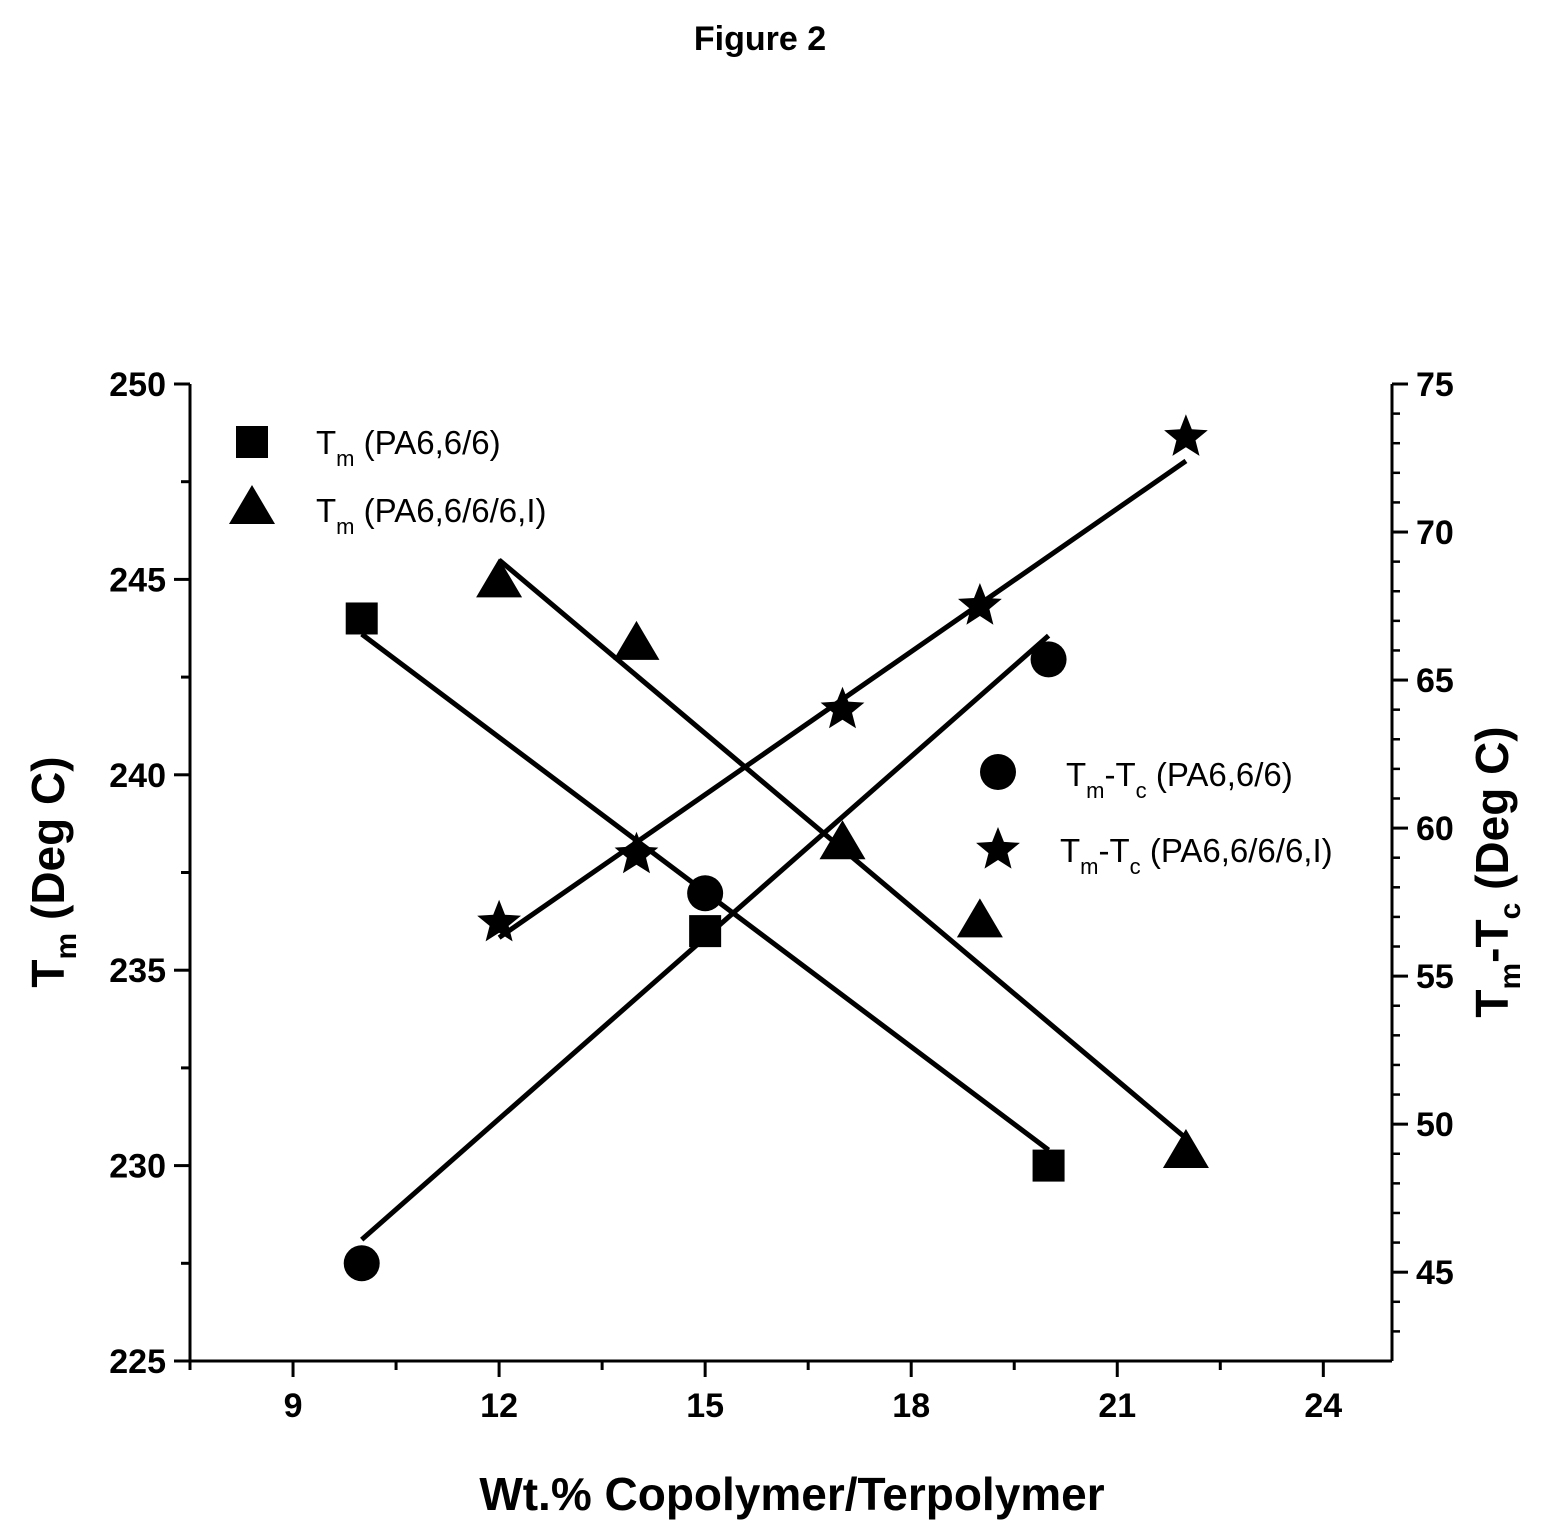 This screenshot has height=1540, width=1552. What do you see at coordinates (1435, 533) in the screenshot?
I see `y2-tick-label: 70` at bounding box center [1435, 533].